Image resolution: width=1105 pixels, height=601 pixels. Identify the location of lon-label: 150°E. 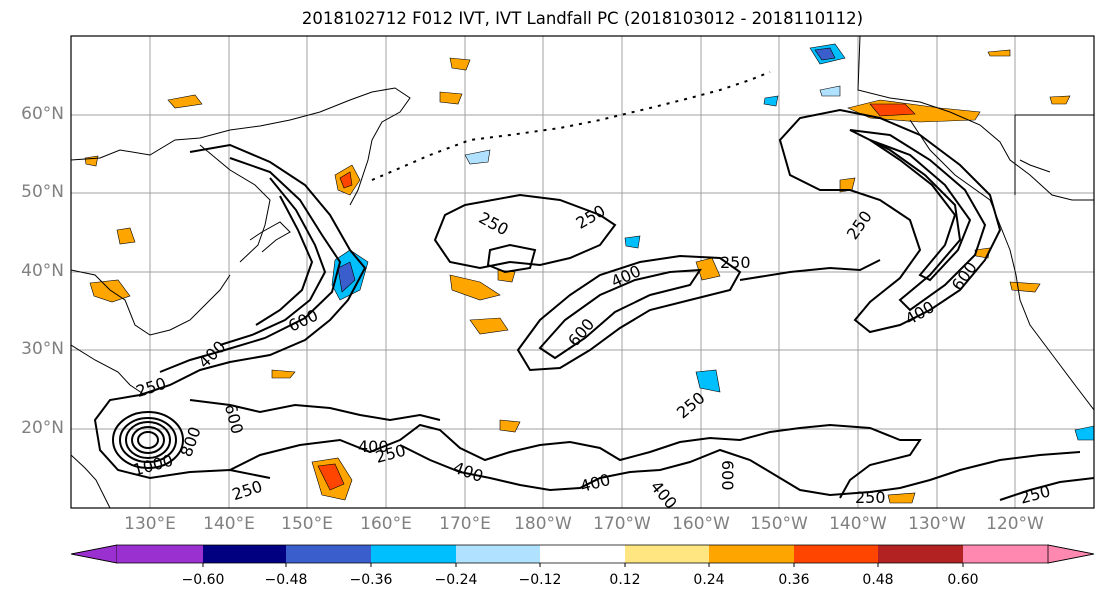
(307, 524).